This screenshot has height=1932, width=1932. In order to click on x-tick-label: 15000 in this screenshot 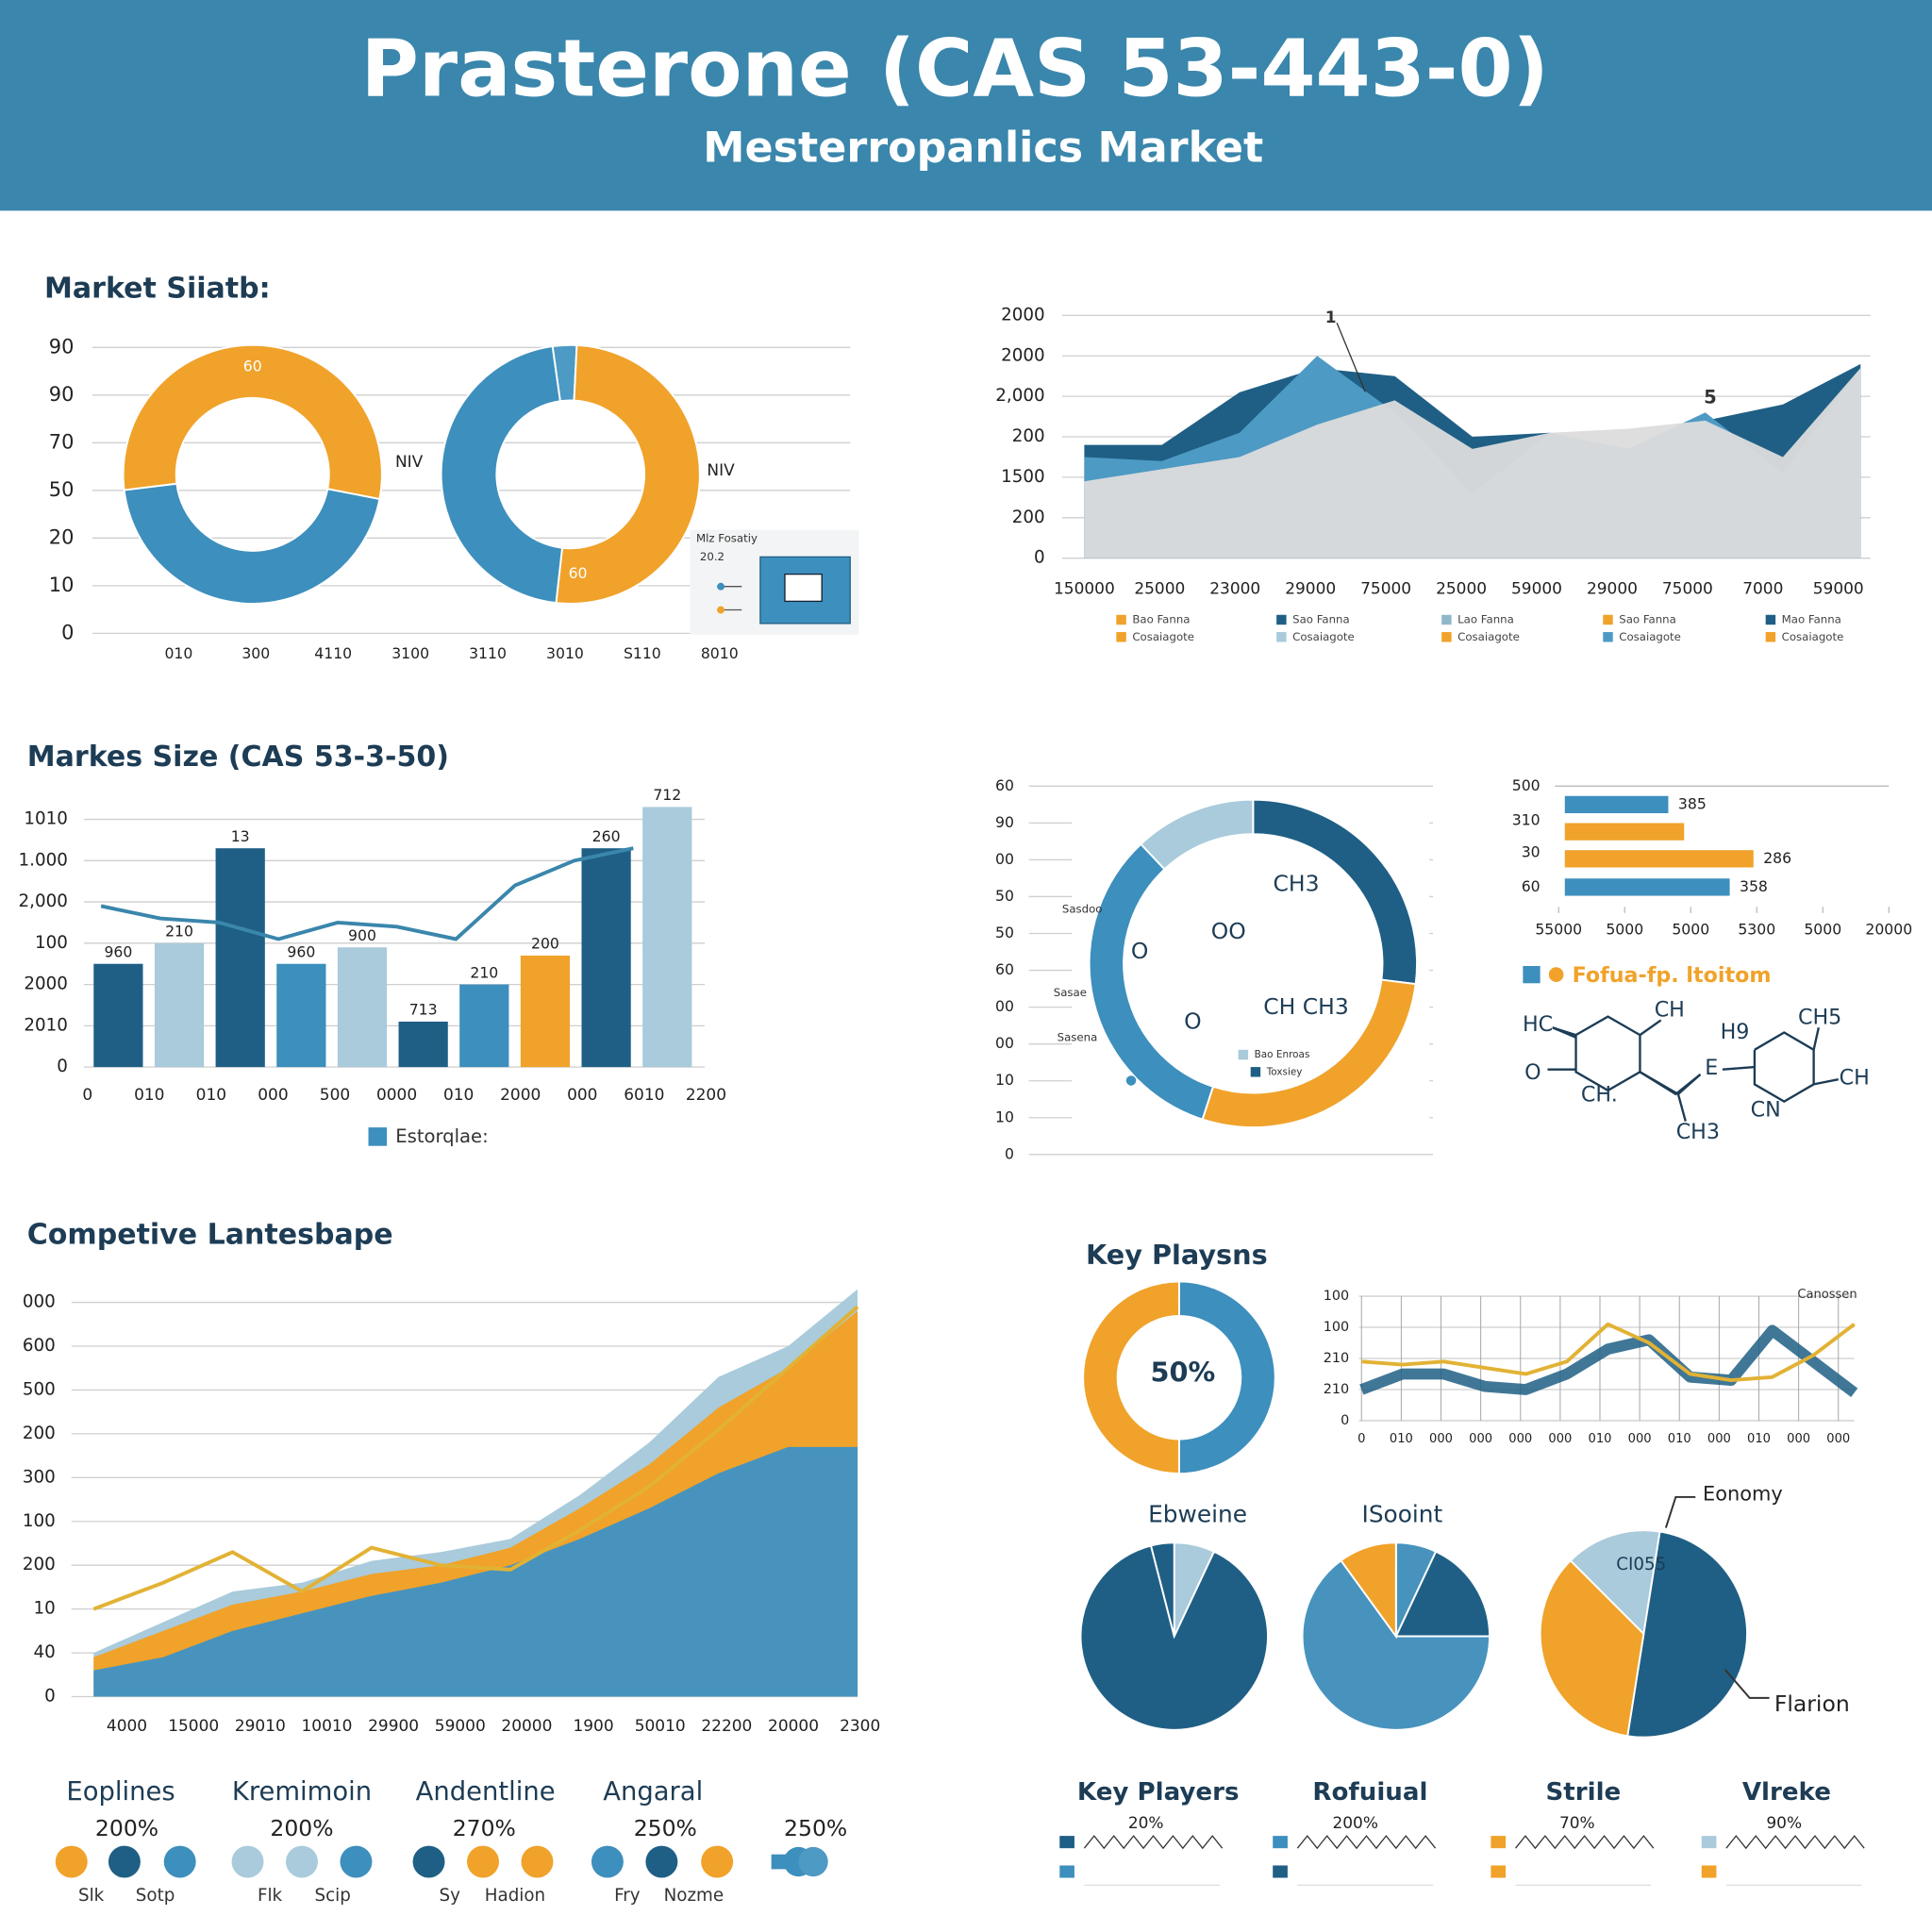, I will do `click(194, 1726)`.